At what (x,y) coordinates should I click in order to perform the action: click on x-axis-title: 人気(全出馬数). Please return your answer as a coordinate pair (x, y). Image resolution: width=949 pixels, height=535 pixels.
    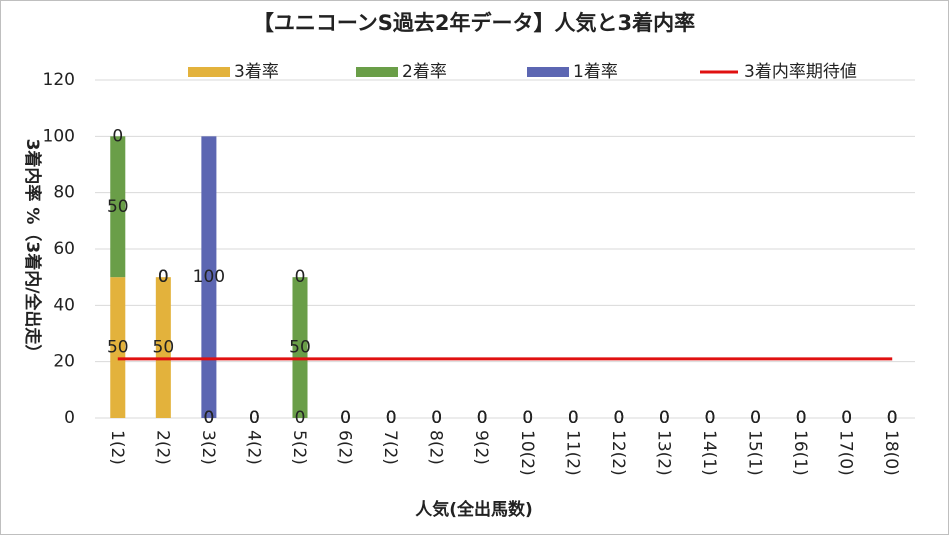
    Looking at the image, I should click on (474, 509).